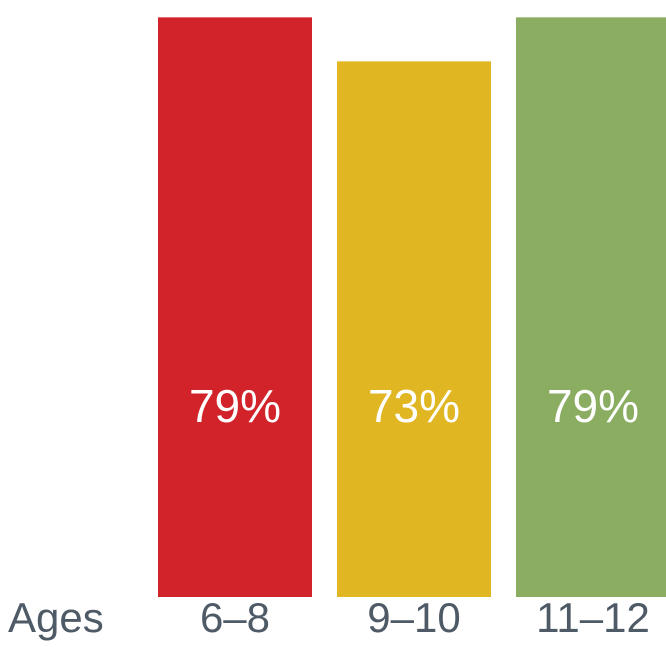 The width and height of the screenshot is (666, 656). I want to click on value-labels-group: 79% 73% 79%, so click(414, 406).